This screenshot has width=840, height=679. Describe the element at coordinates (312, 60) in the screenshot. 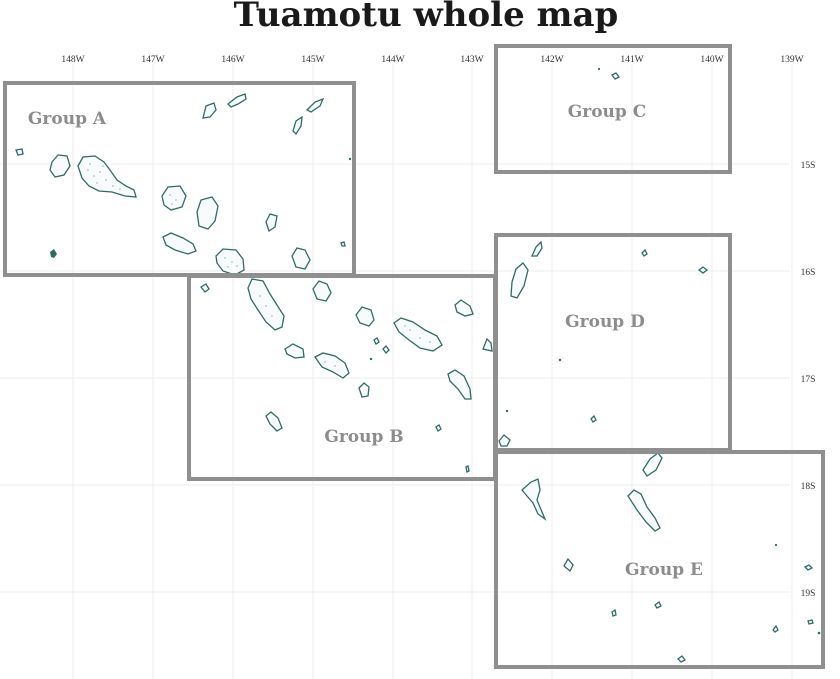

I see `lon-tick-label: 145W` at that location.